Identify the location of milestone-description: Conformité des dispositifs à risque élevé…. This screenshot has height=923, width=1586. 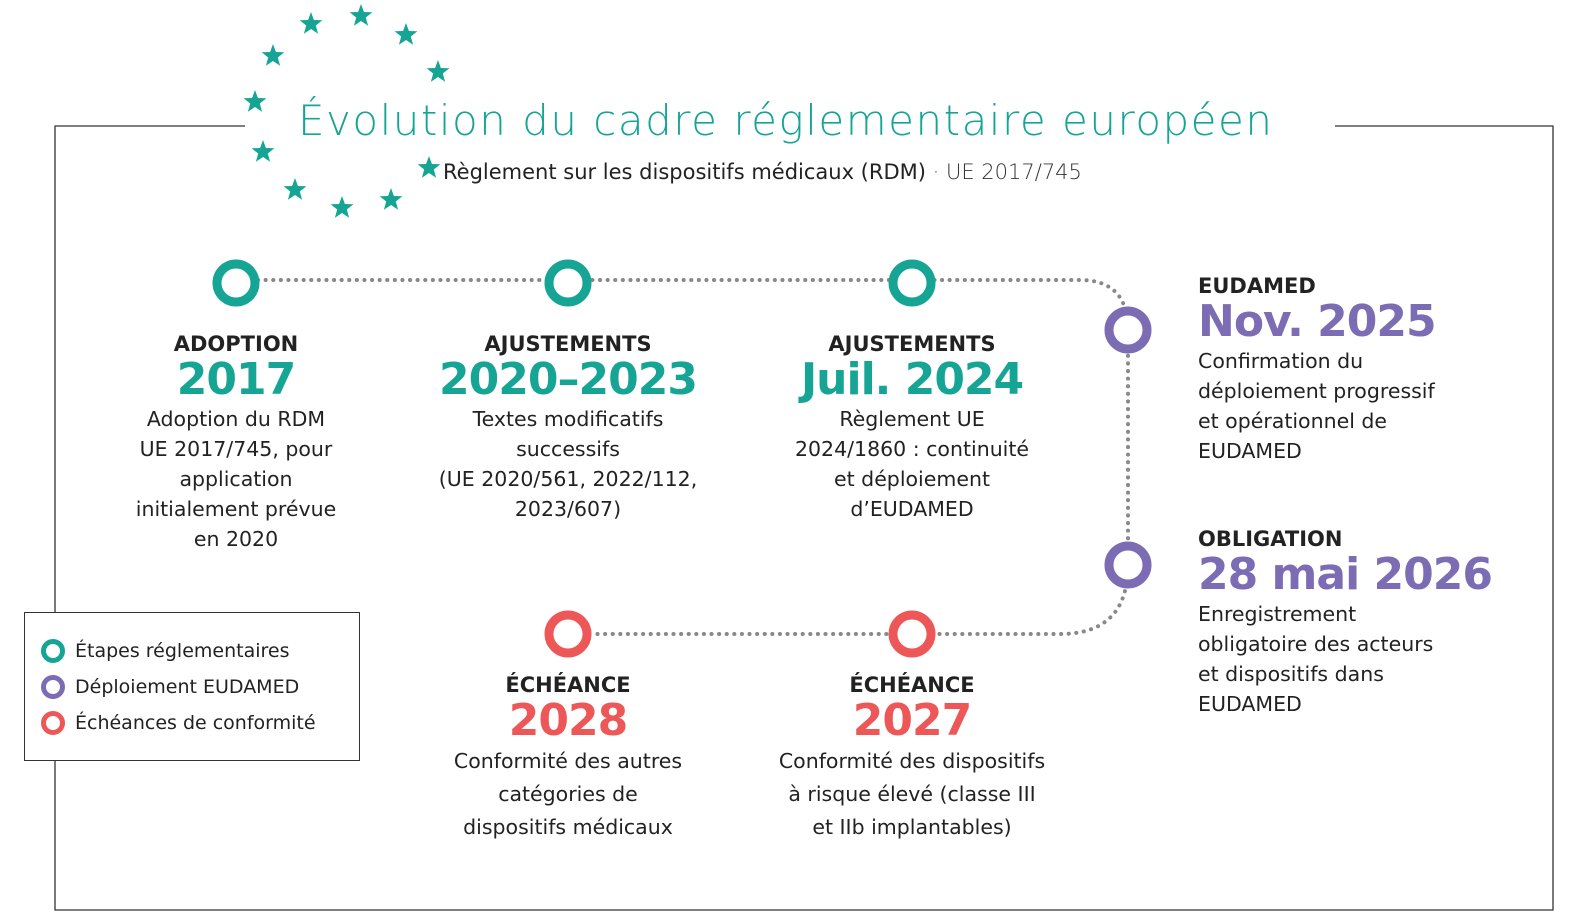
(912, 794).